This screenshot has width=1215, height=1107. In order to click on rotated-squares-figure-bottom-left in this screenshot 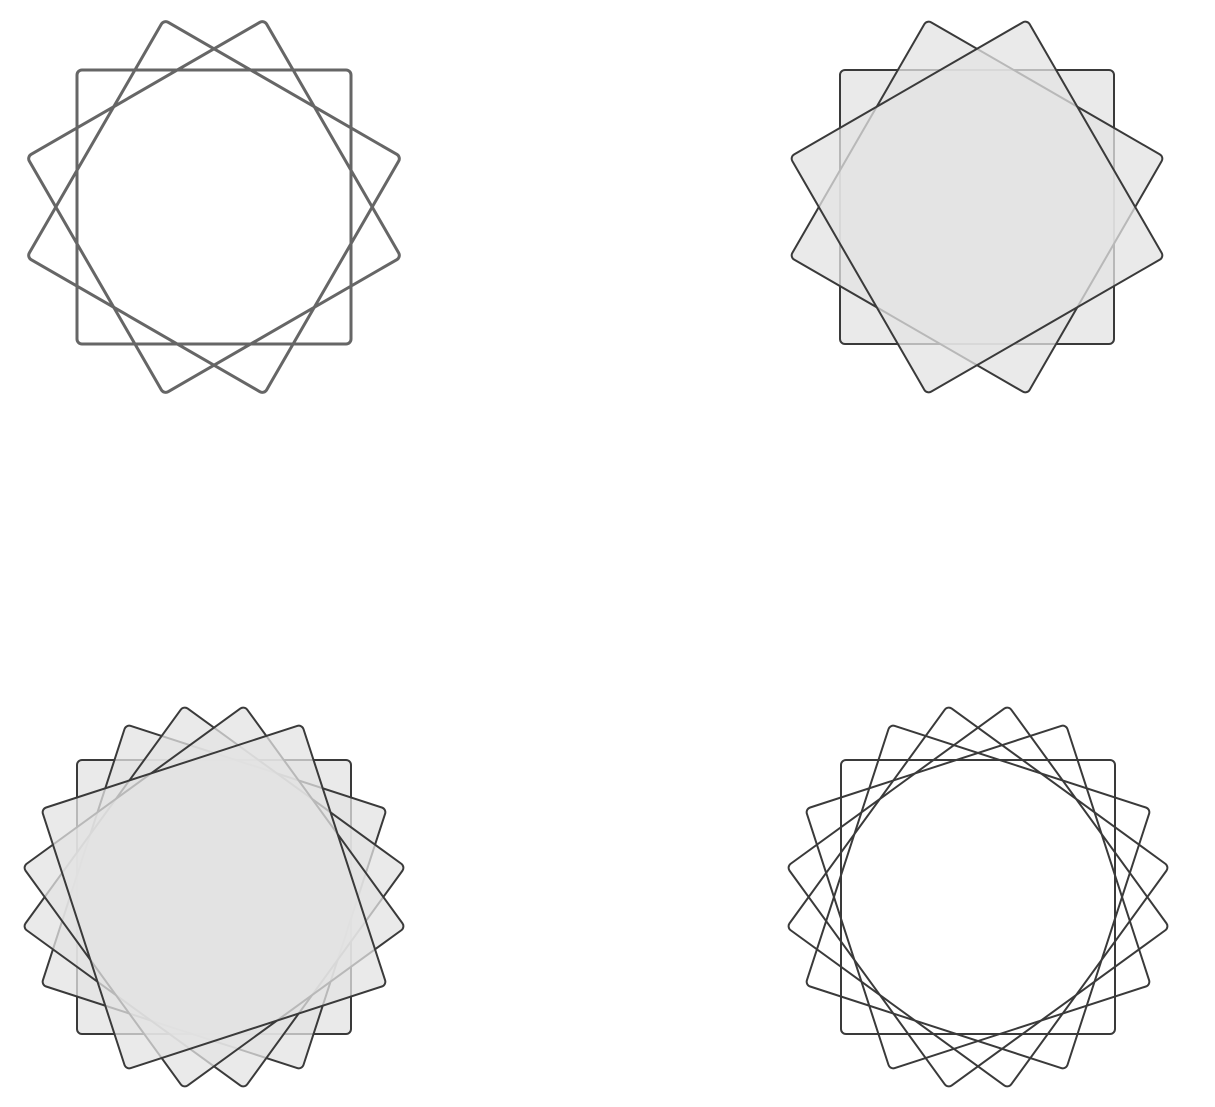, I will do `click(214, 897)`.